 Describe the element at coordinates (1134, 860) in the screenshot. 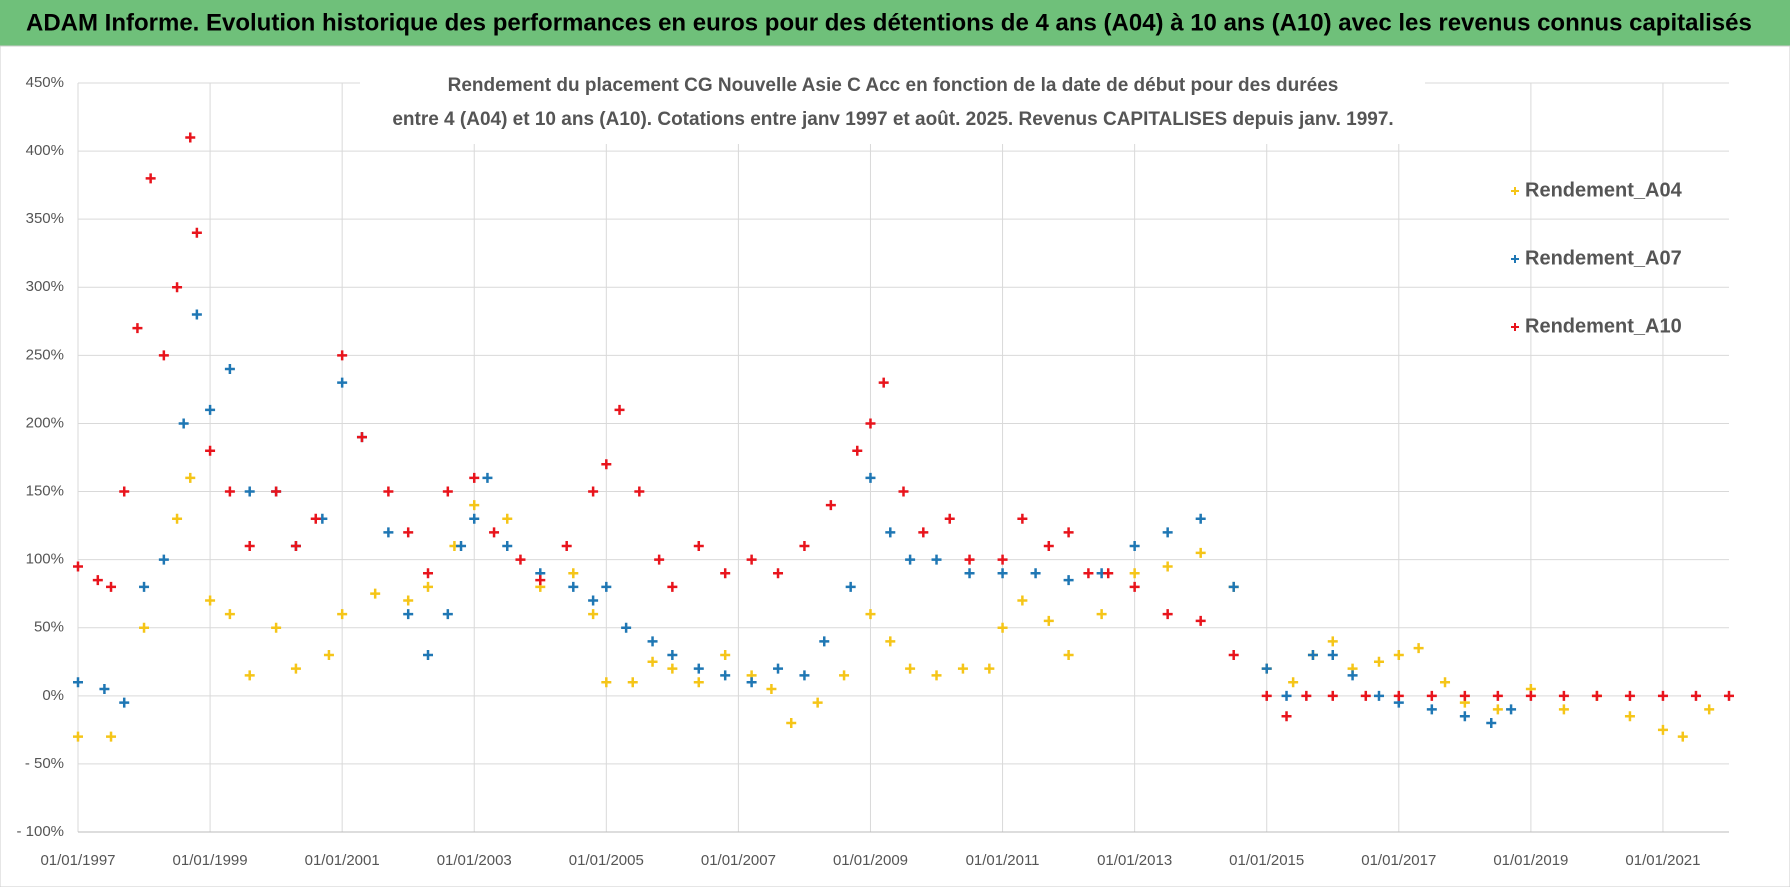

I see `x-tick-label: 01/01/2013` at that location.